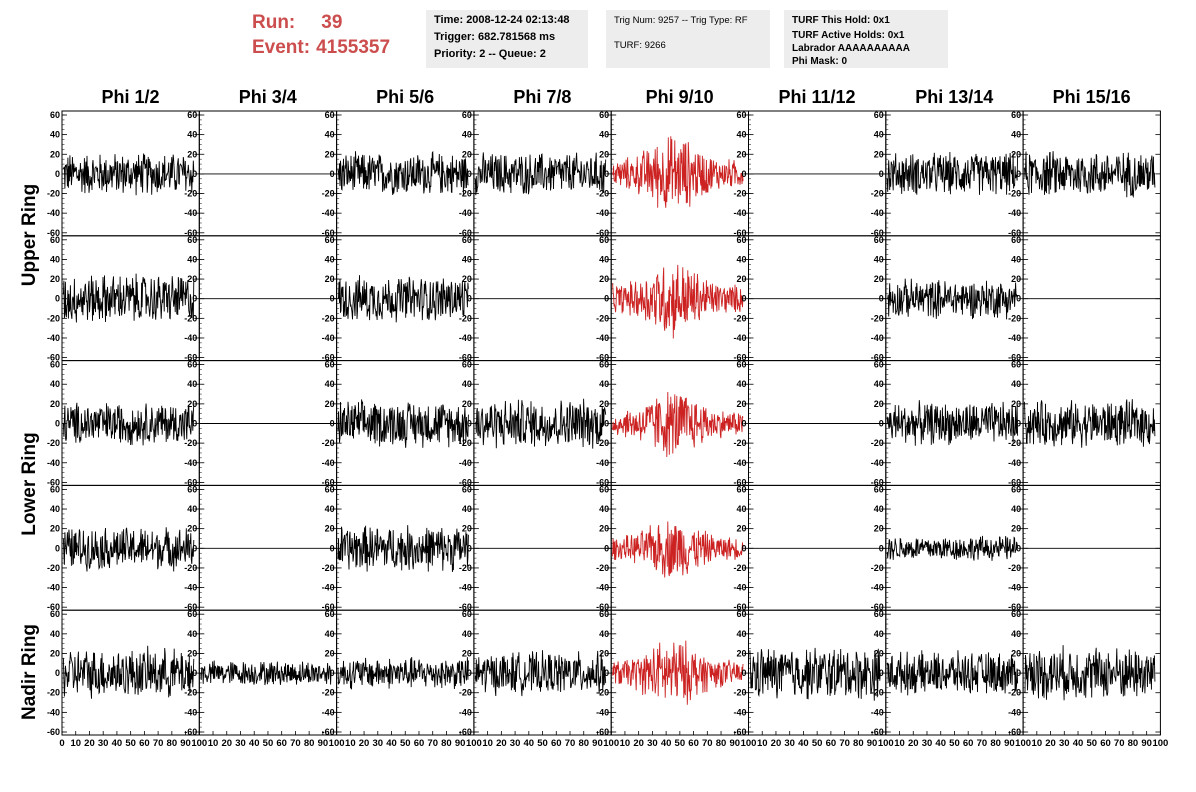 This screenshot has width=1196, height=792. Describe the element at coordinates (817, 97) in the screenshot. I see `phi-column-header: Phi 11/12` at that location.